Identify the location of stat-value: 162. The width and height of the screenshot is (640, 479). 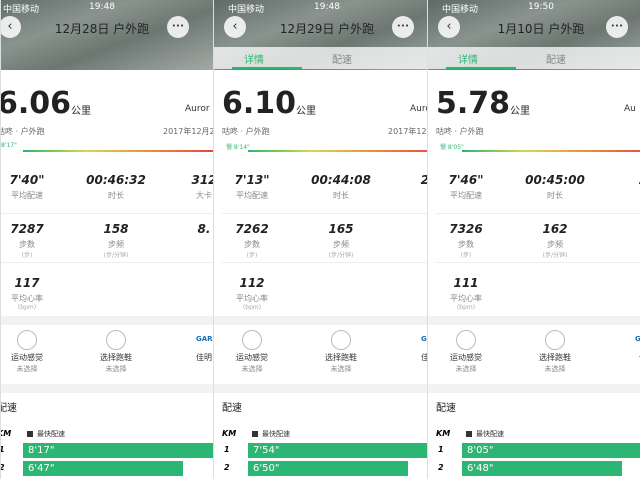
(555, 229).